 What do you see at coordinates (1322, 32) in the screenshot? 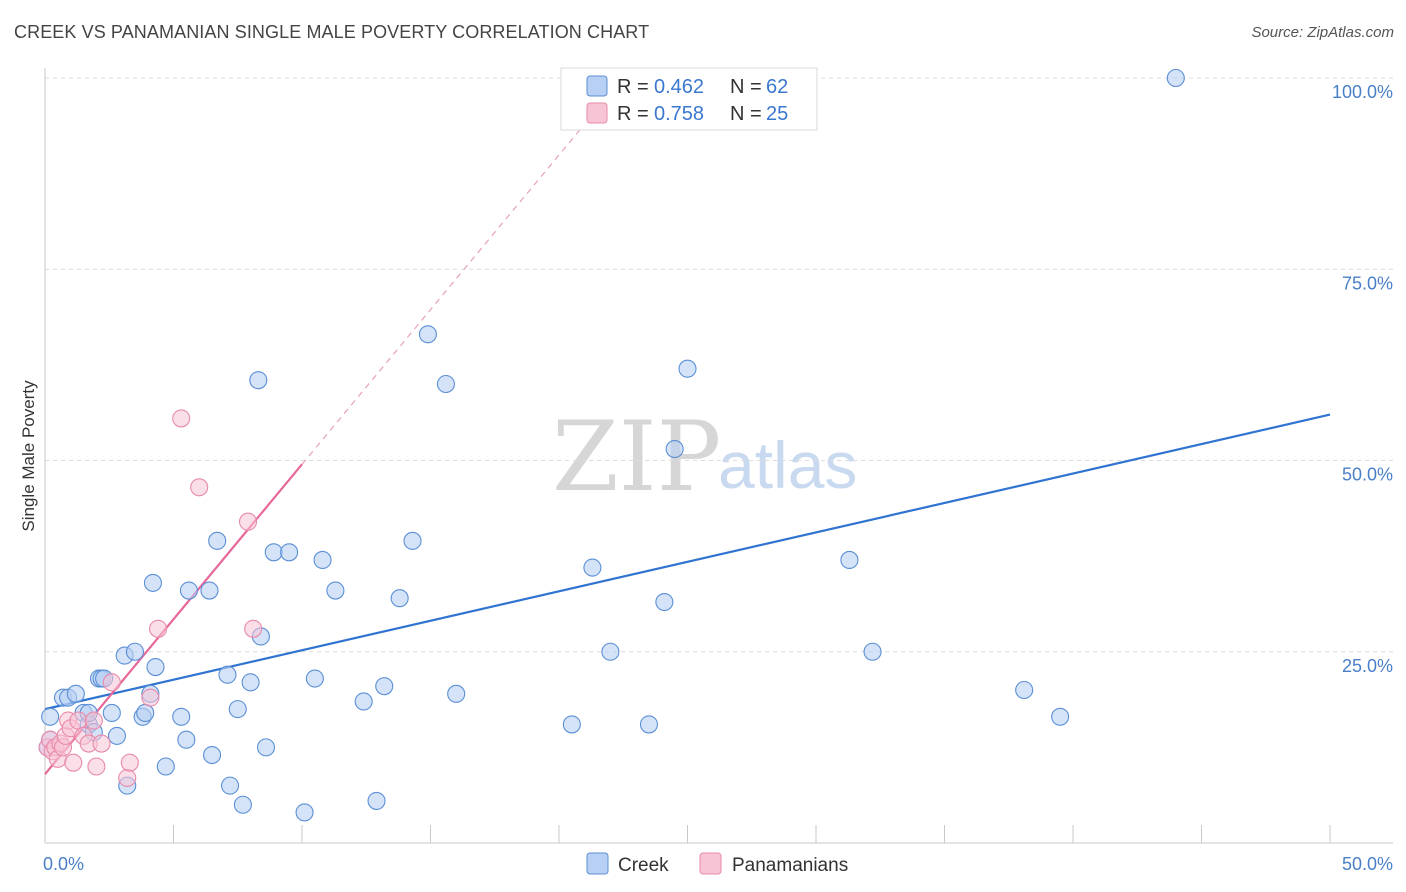
I see `source-credit: Source: ZipAtlas.com` at bounding box center [1322, 32].